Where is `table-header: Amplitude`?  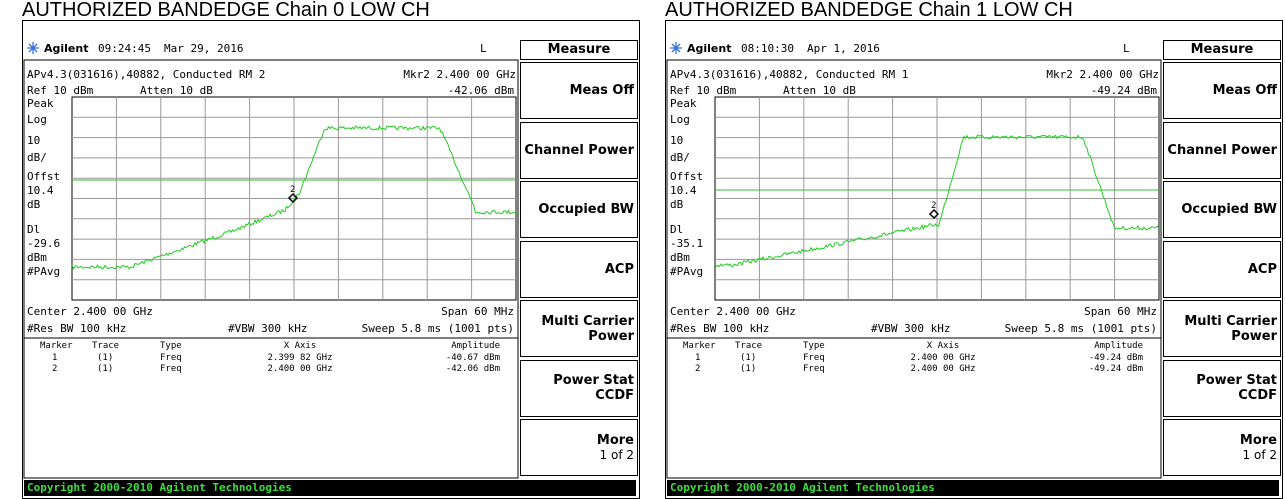
table-header: Amplitude is located at coordinates (1118, 346).